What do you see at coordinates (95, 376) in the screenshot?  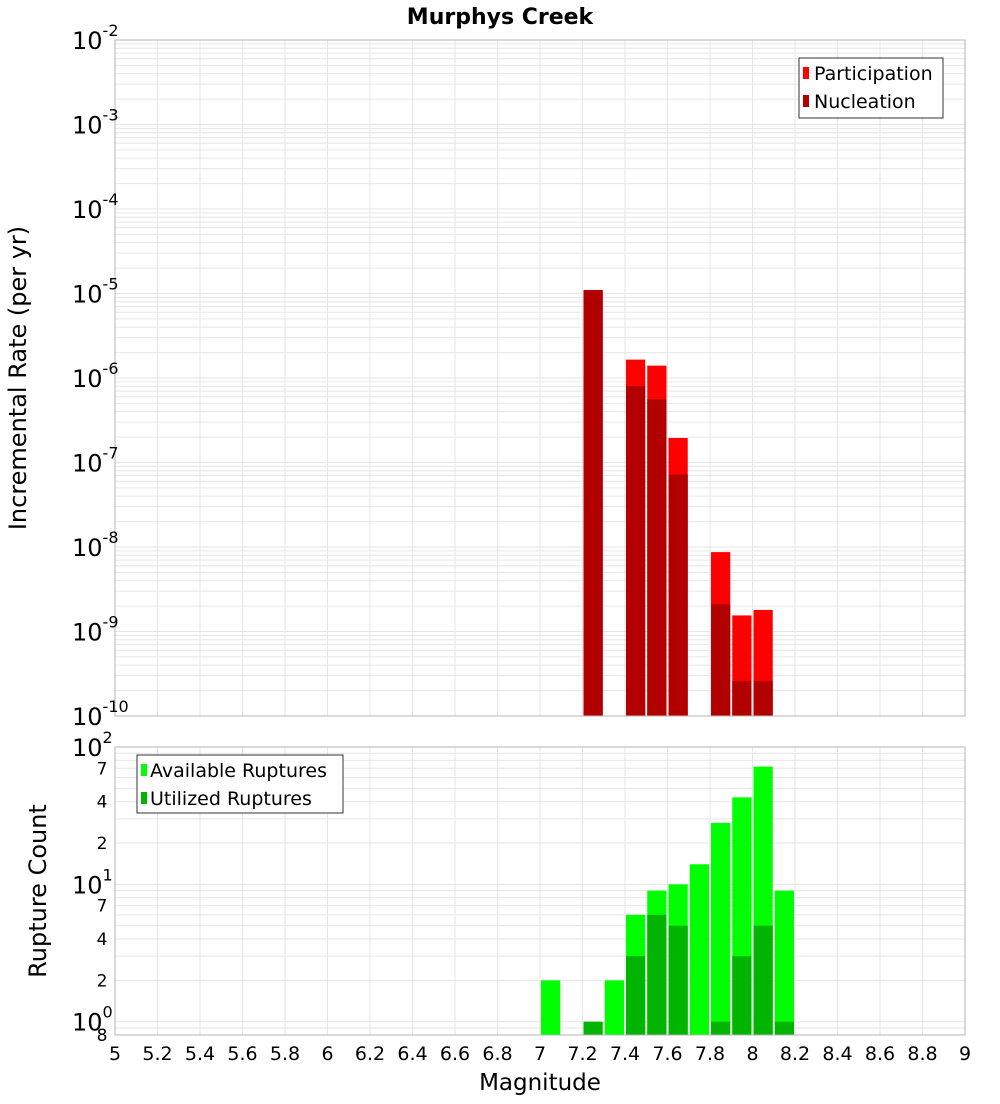 I see `rate-y-tick-label: 10⁻⁶` at bounding box center [95, 376].